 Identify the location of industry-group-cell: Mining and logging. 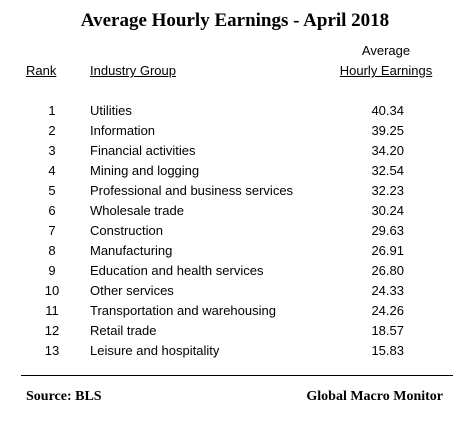
(145, 170).